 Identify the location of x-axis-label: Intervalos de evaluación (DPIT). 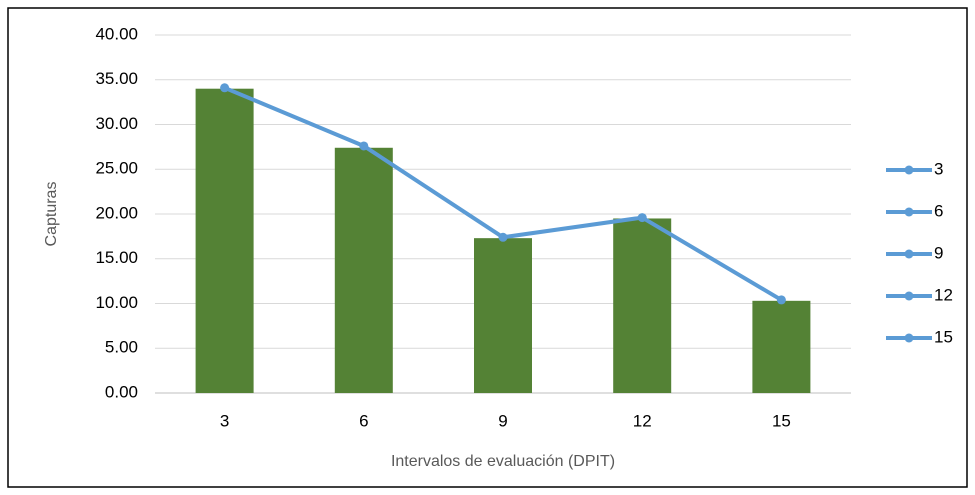
(503, 461).